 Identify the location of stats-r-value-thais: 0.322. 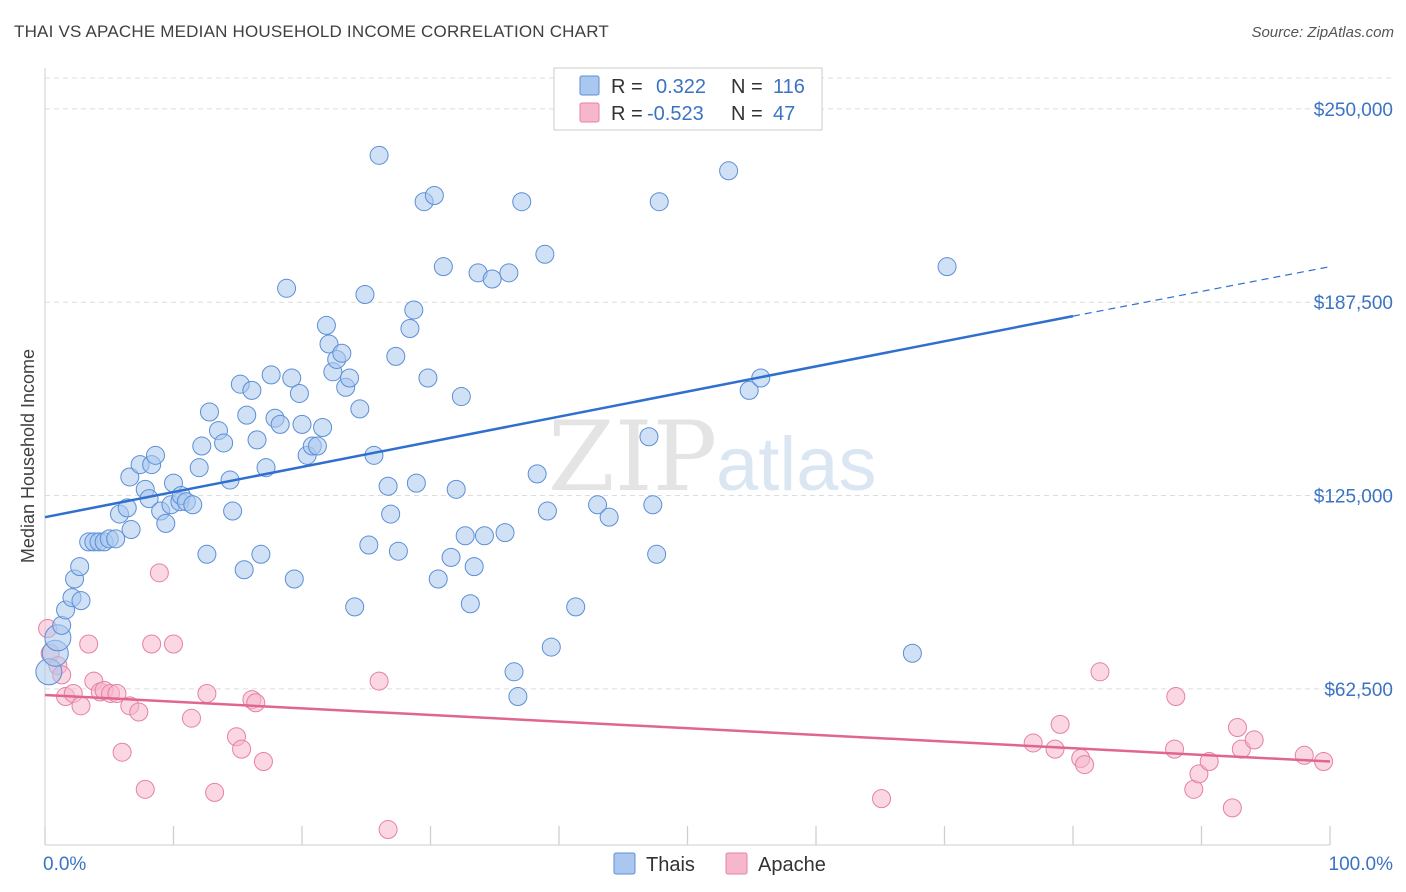
(681, 87).